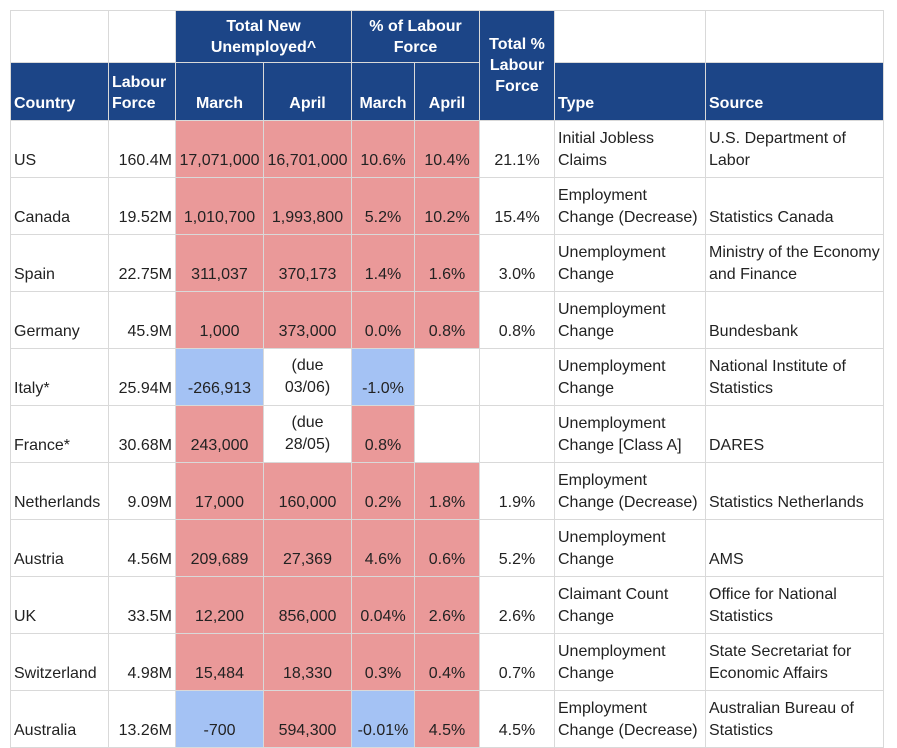  Describe the element at coordinates (794, 548) in the screenshot. I see `cell-source: AMS` at that location.